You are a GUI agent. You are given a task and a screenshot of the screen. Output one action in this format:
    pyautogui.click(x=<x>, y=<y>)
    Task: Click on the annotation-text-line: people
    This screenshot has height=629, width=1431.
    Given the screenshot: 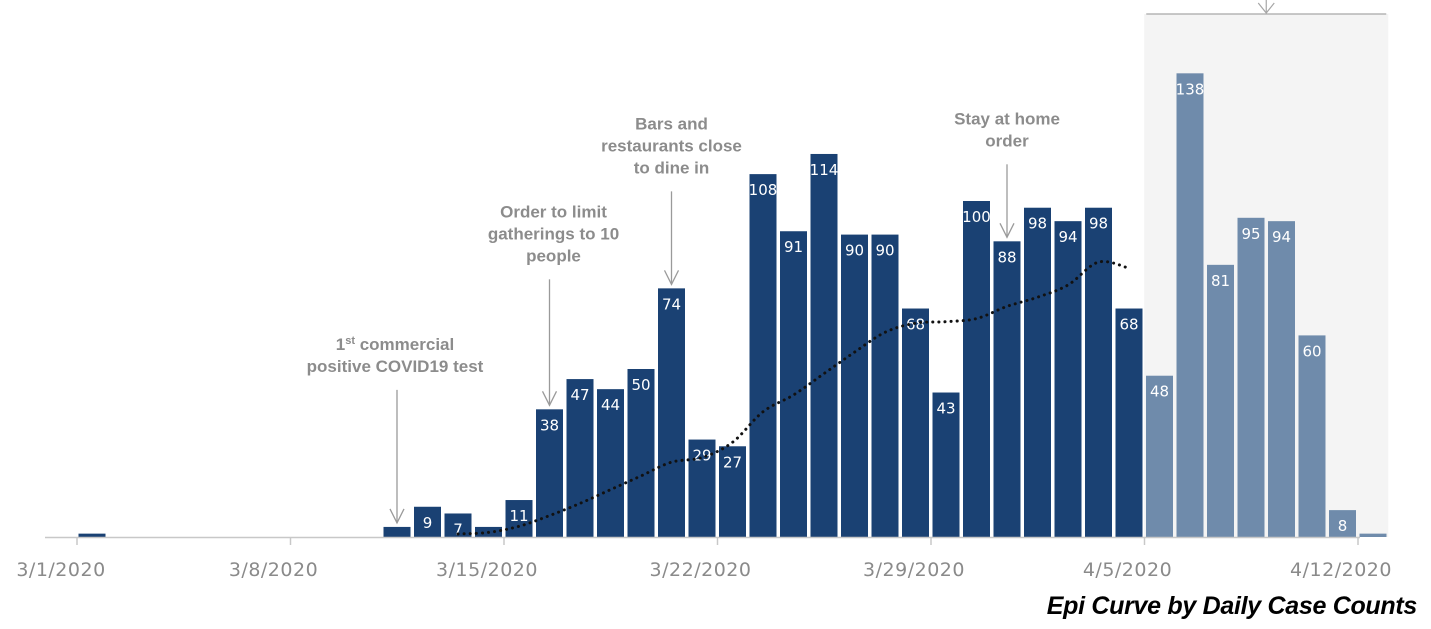 What is the action you would take?
    pyautogui.click(x=553, y=255)
    